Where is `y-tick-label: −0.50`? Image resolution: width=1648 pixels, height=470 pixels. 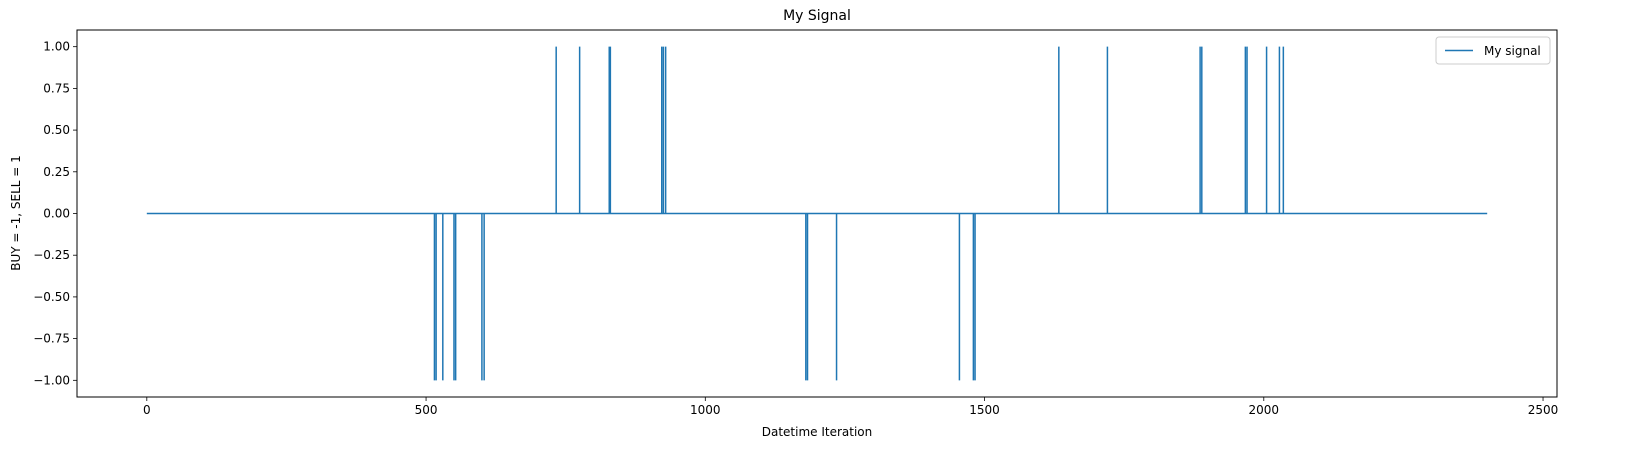
y-tick-label: −0.50 is located at coordinates (51, 297).